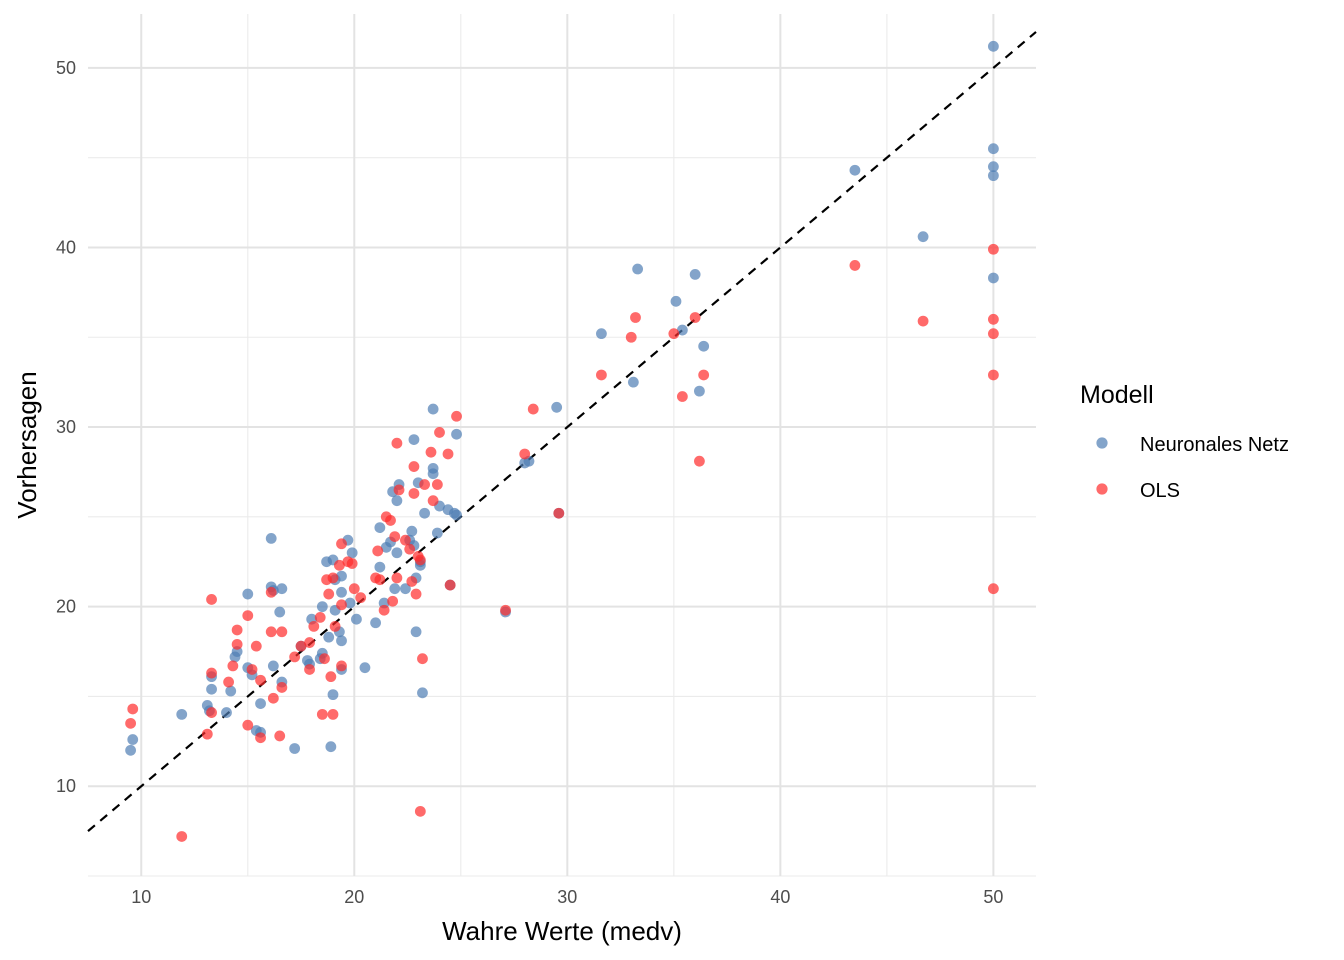  What do you see at coordinates (1160, 491) in the screenshot?
I see `legend-label-ols: OLS` at bounding box center [1160, 491].